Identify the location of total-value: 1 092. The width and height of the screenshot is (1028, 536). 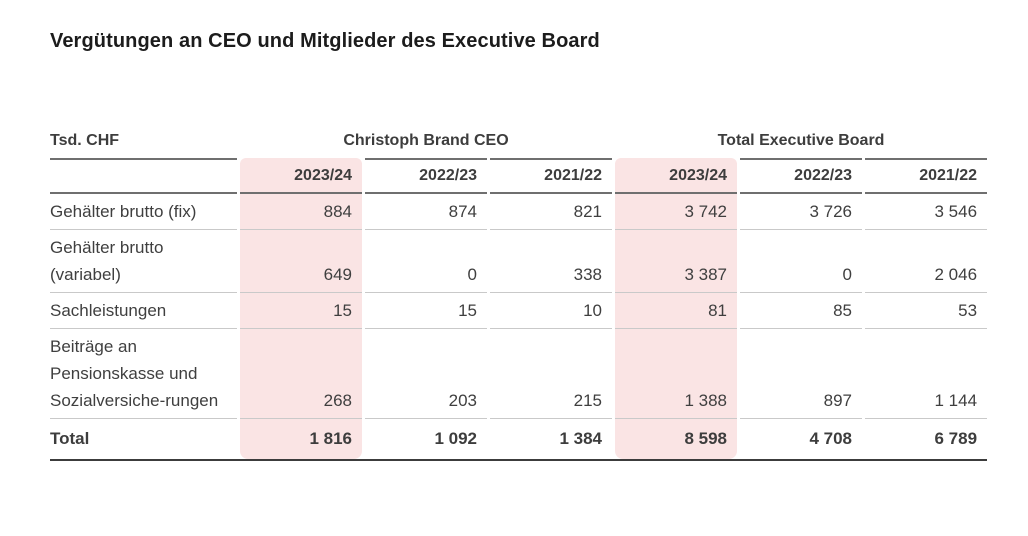
(455, 438).